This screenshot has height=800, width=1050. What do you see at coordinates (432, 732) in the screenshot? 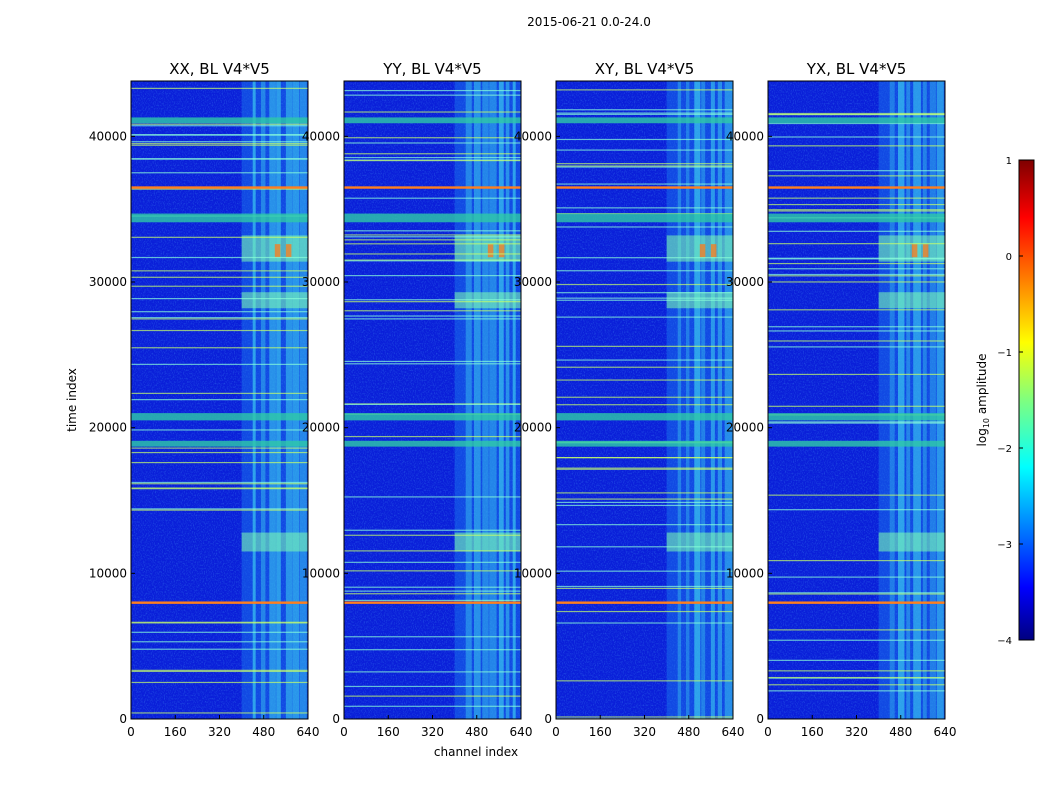
I see `x-tick-label: 320` at bounding box center [432, 732].